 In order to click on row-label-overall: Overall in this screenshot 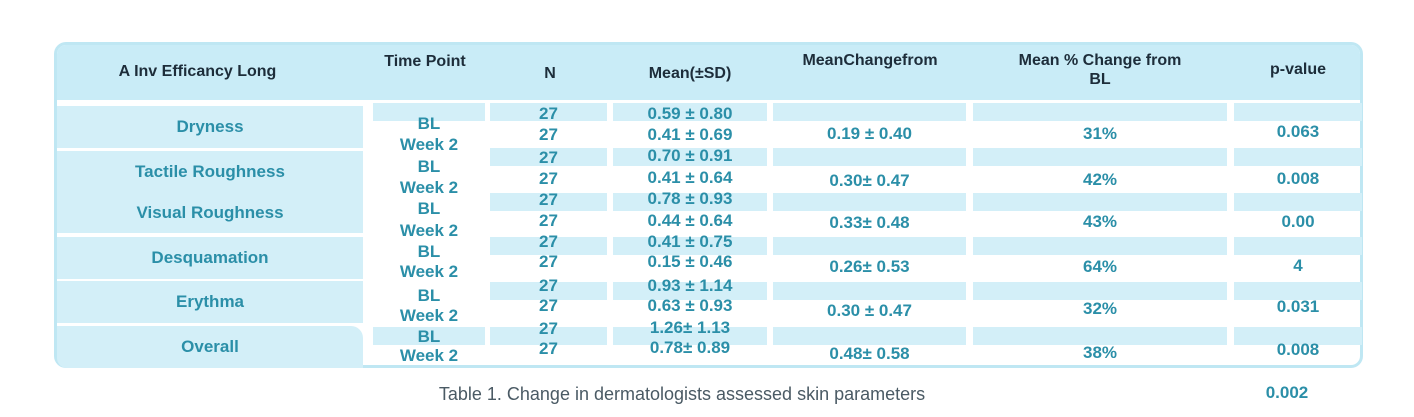, I will do `click(210, 347)`.